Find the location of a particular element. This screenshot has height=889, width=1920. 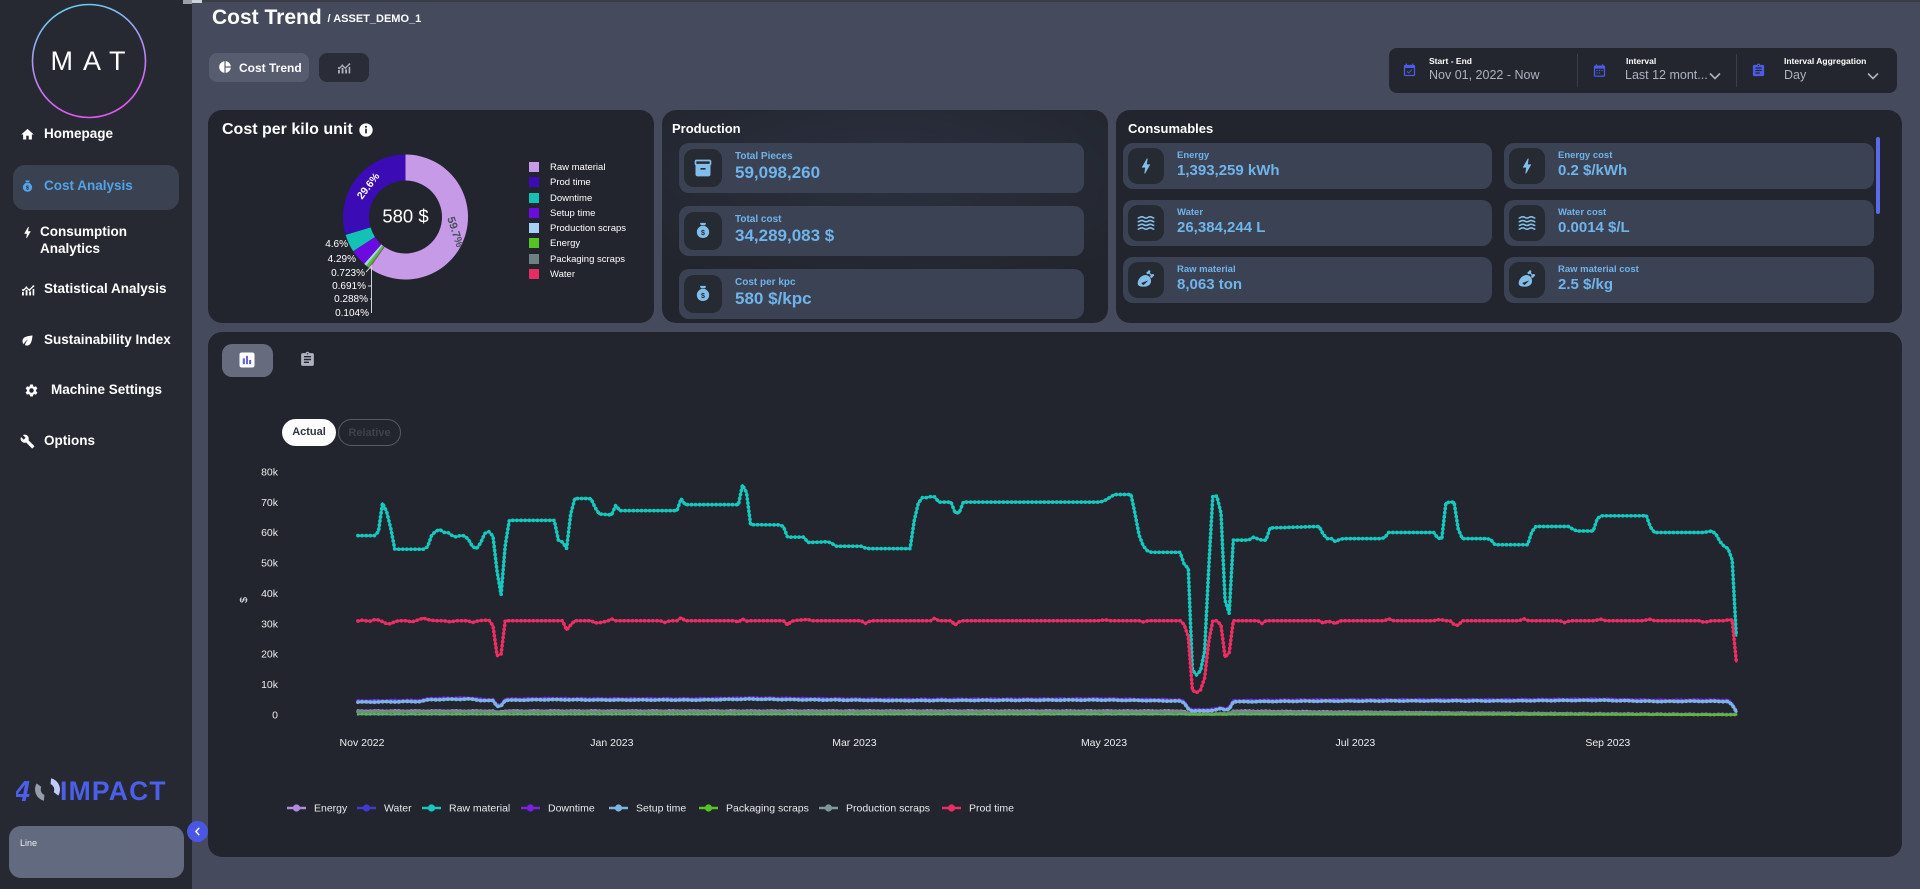

svg-text: MAT is located at coordinates (93, 61).